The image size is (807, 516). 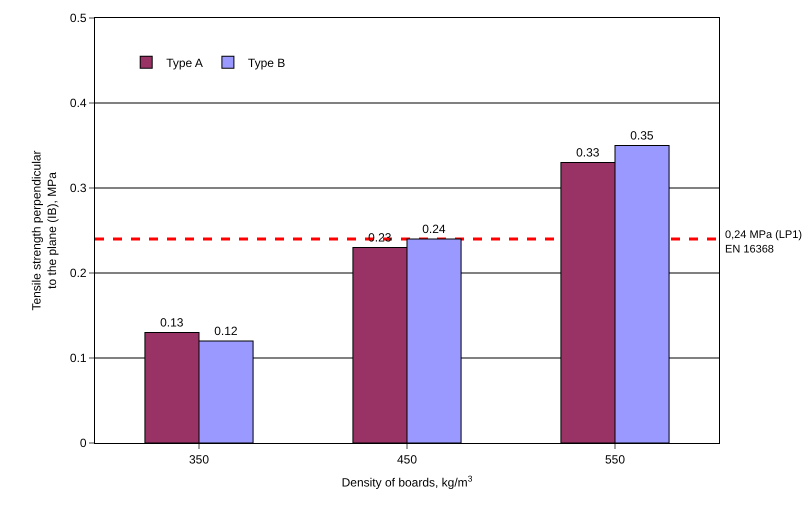 I want to click on data-label: 0.24, so click(x=434, y=229).